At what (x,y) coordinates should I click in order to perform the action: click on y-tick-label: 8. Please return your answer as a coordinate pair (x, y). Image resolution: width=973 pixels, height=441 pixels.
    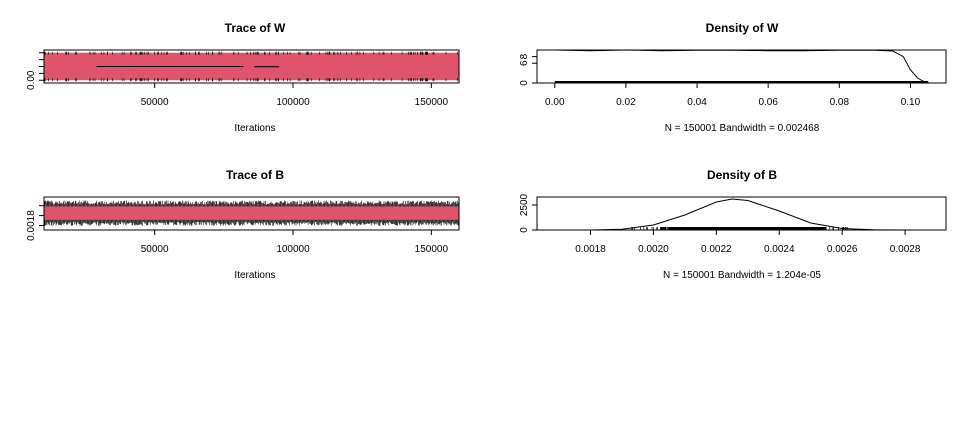
    Looking at the image, I should click on (524, 56).